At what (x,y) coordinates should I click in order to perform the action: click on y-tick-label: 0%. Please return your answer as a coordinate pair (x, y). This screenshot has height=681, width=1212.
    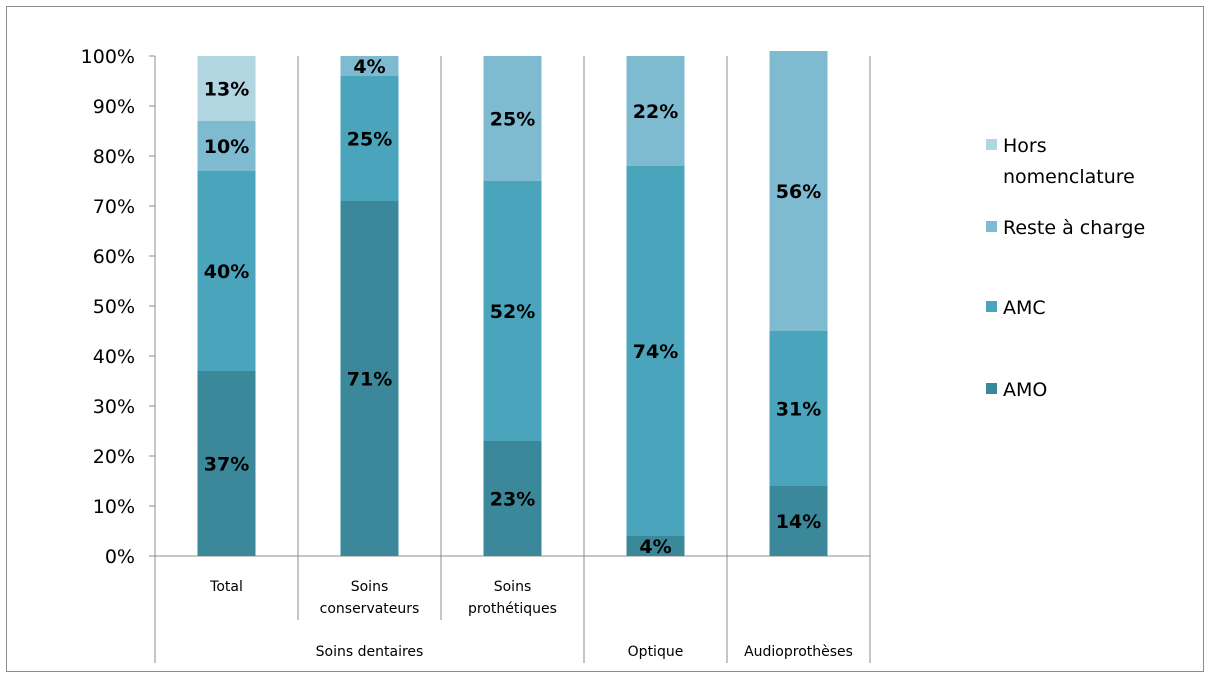
    Looking at the image, I should click on (120, 557).